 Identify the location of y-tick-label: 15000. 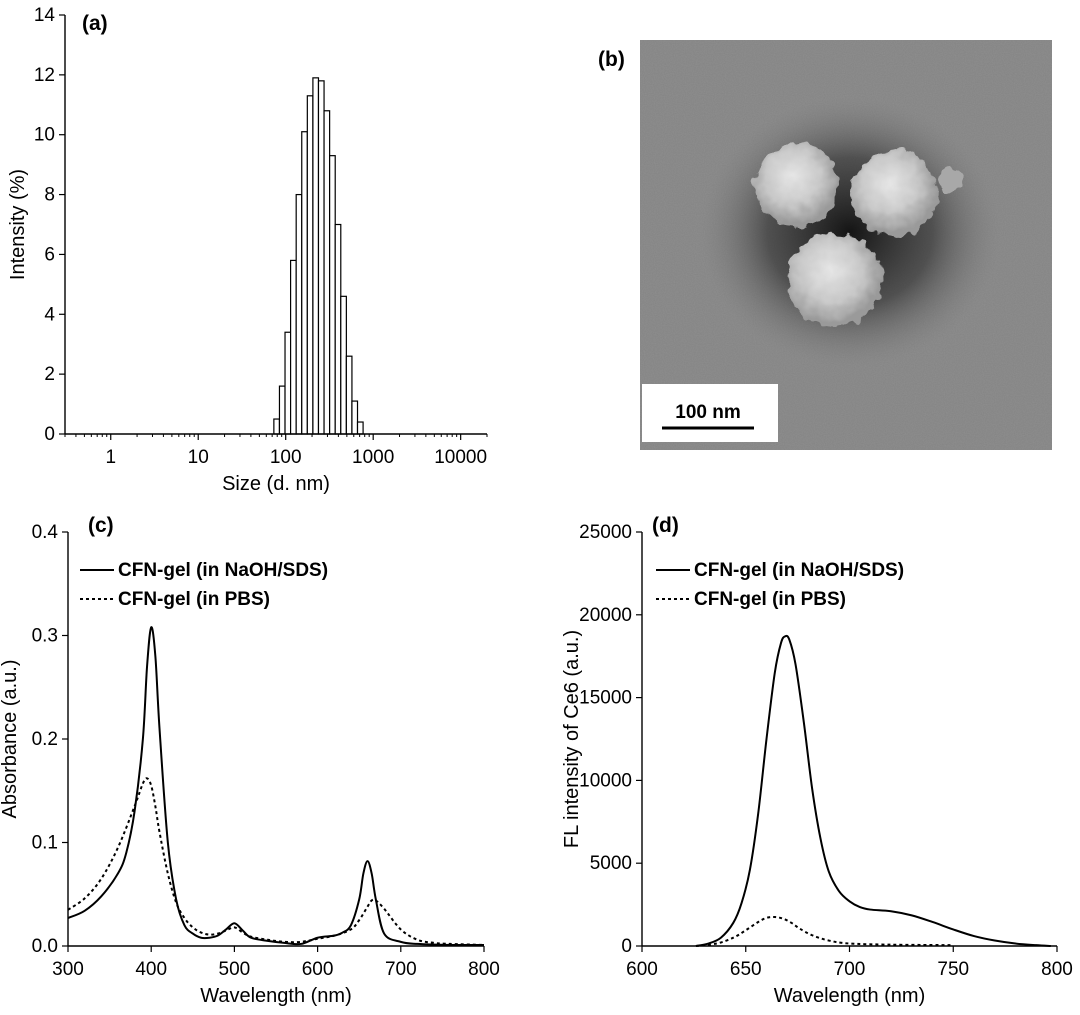
(605, 698).